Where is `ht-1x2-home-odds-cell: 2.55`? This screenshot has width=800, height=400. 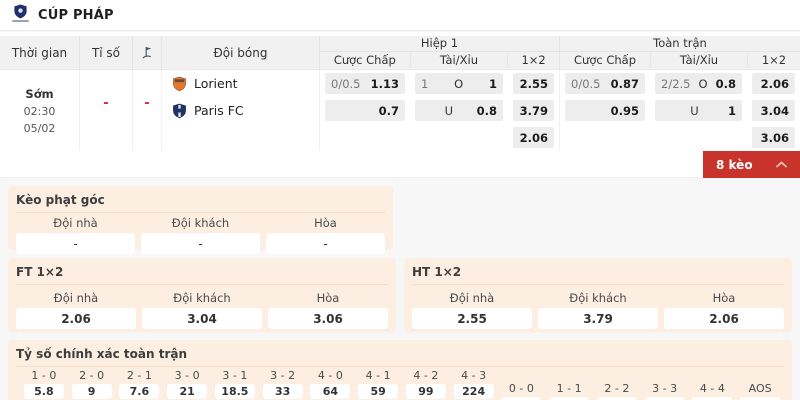
ht-1x2-home-odds-cell: 2.55 is located at coordinates (472, 318).